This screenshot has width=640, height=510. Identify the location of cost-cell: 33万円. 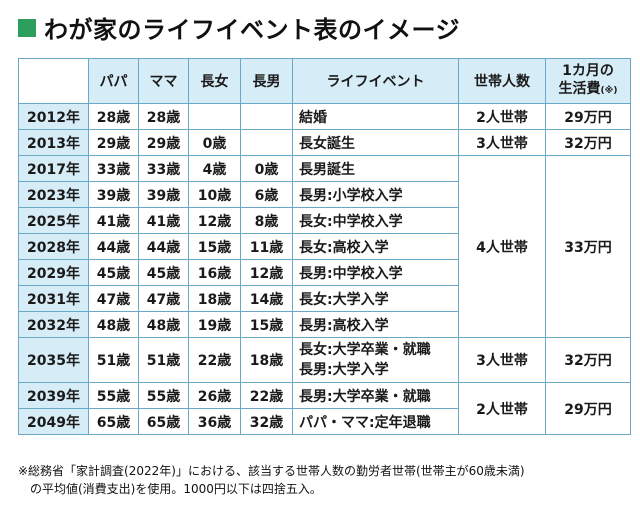
(588, 246).